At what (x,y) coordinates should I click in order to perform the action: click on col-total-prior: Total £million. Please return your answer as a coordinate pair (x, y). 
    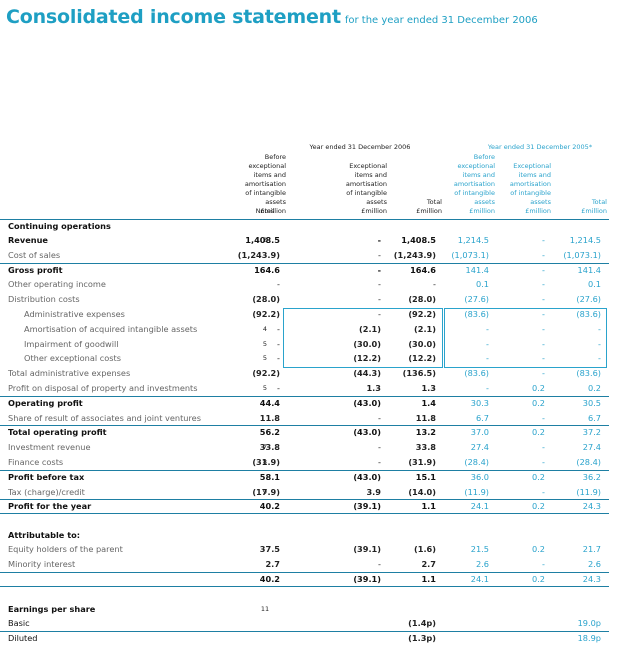
    Looking at the image, I should click on (594, 206).